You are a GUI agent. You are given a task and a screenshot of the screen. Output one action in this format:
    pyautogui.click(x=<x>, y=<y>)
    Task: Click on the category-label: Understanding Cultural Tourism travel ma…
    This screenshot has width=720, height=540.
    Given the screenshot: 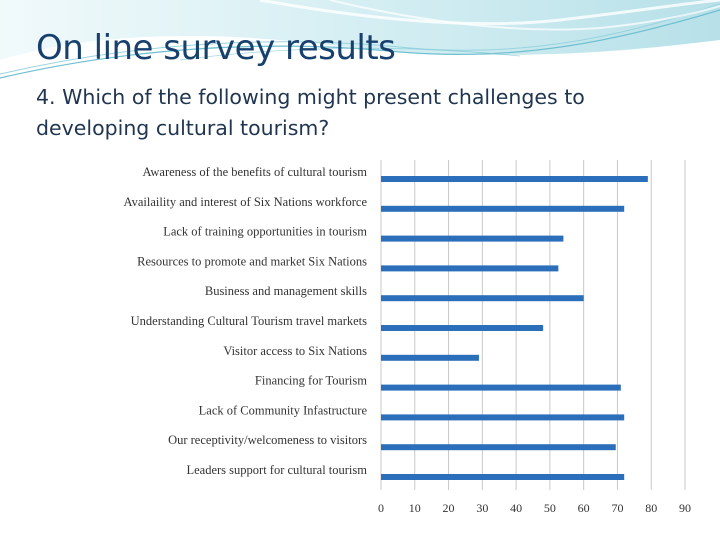 What is the action you would take?
    pyautogui.click(x=249, y=321)
    